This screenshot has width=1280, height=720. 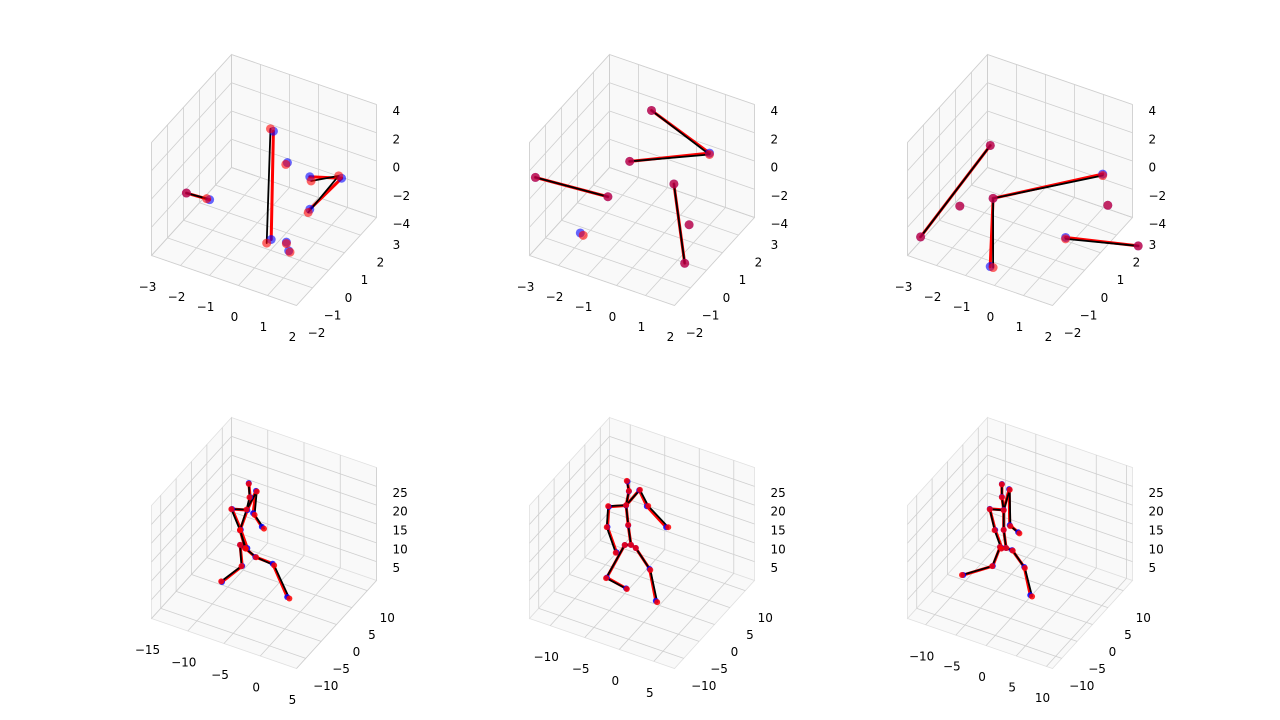 I want to click on x-tick-label: −2, so click(x=555, y=297).